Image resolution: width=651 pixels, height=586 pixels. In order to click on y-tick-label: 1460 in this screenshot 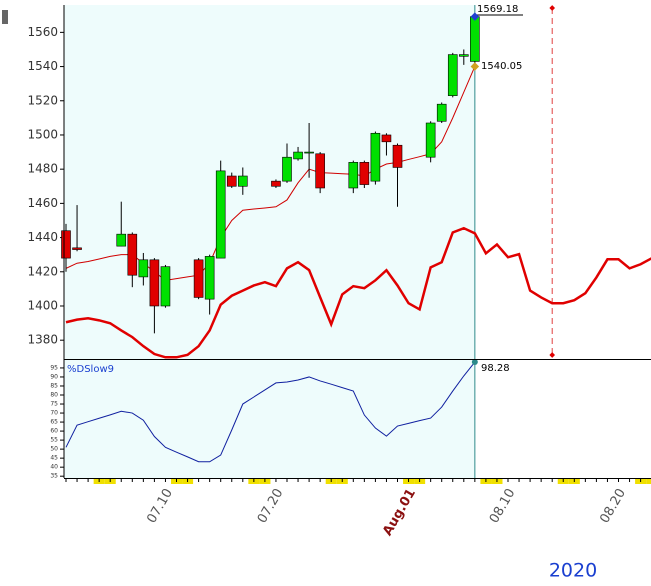, I will do `click(42, 203)`.